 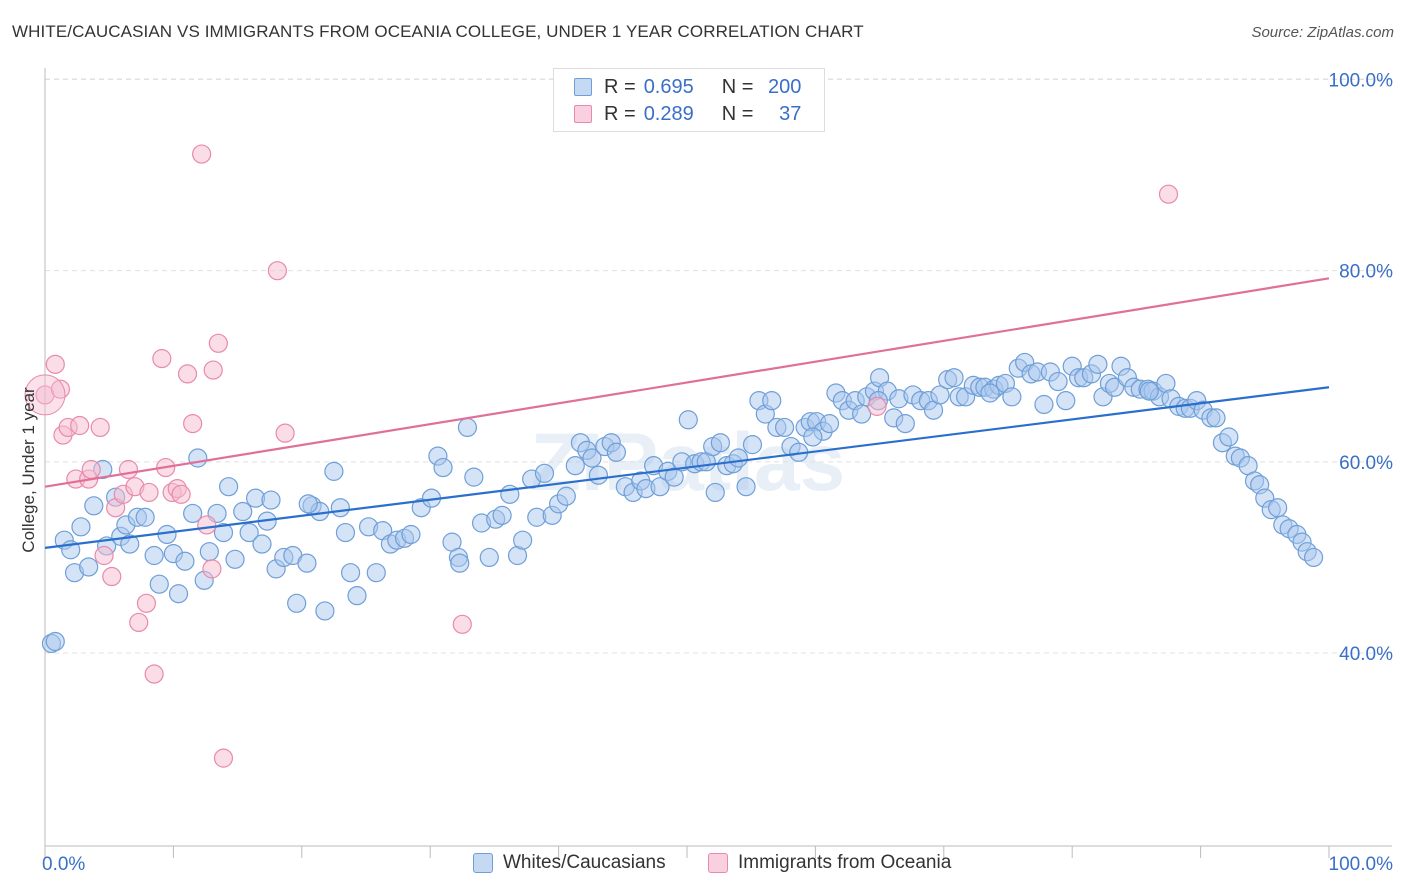 What do you see at coordinates (583, 87) in the screenshot?
I see `legend-swatch-blue` at bounding box center [583, 87].